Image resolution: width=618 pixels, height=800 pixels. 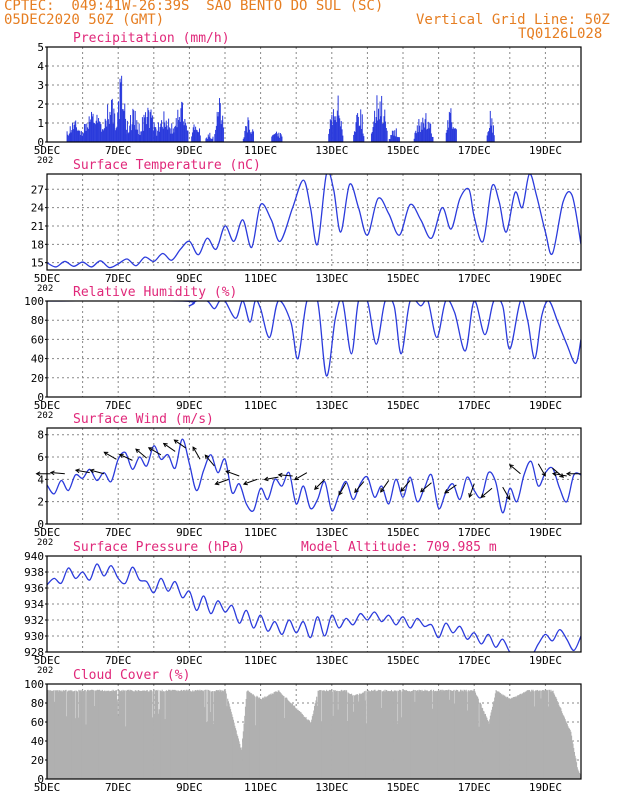 I want to click on y-tick-label: 21, so click(x=37, y=226).